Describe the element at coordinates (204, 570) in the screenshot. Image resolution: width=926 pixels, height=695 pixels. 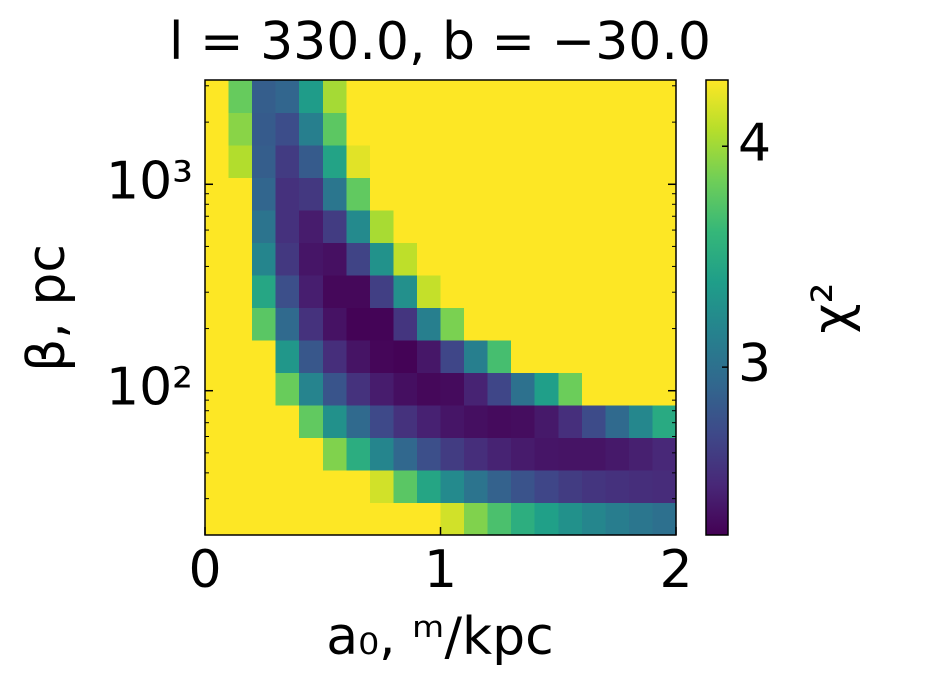
I see `x-tick-label: 0` at that location.